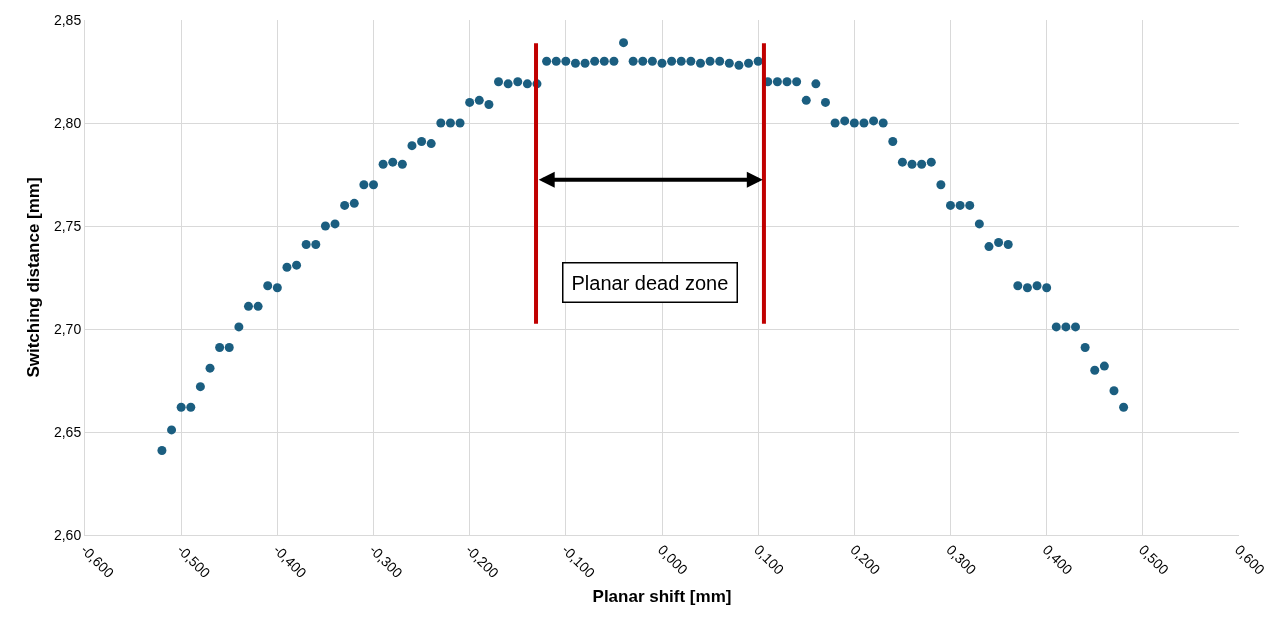 The image size is (1279, 633). I want to click on y-tick-label: 2,85, so click(67, 19).